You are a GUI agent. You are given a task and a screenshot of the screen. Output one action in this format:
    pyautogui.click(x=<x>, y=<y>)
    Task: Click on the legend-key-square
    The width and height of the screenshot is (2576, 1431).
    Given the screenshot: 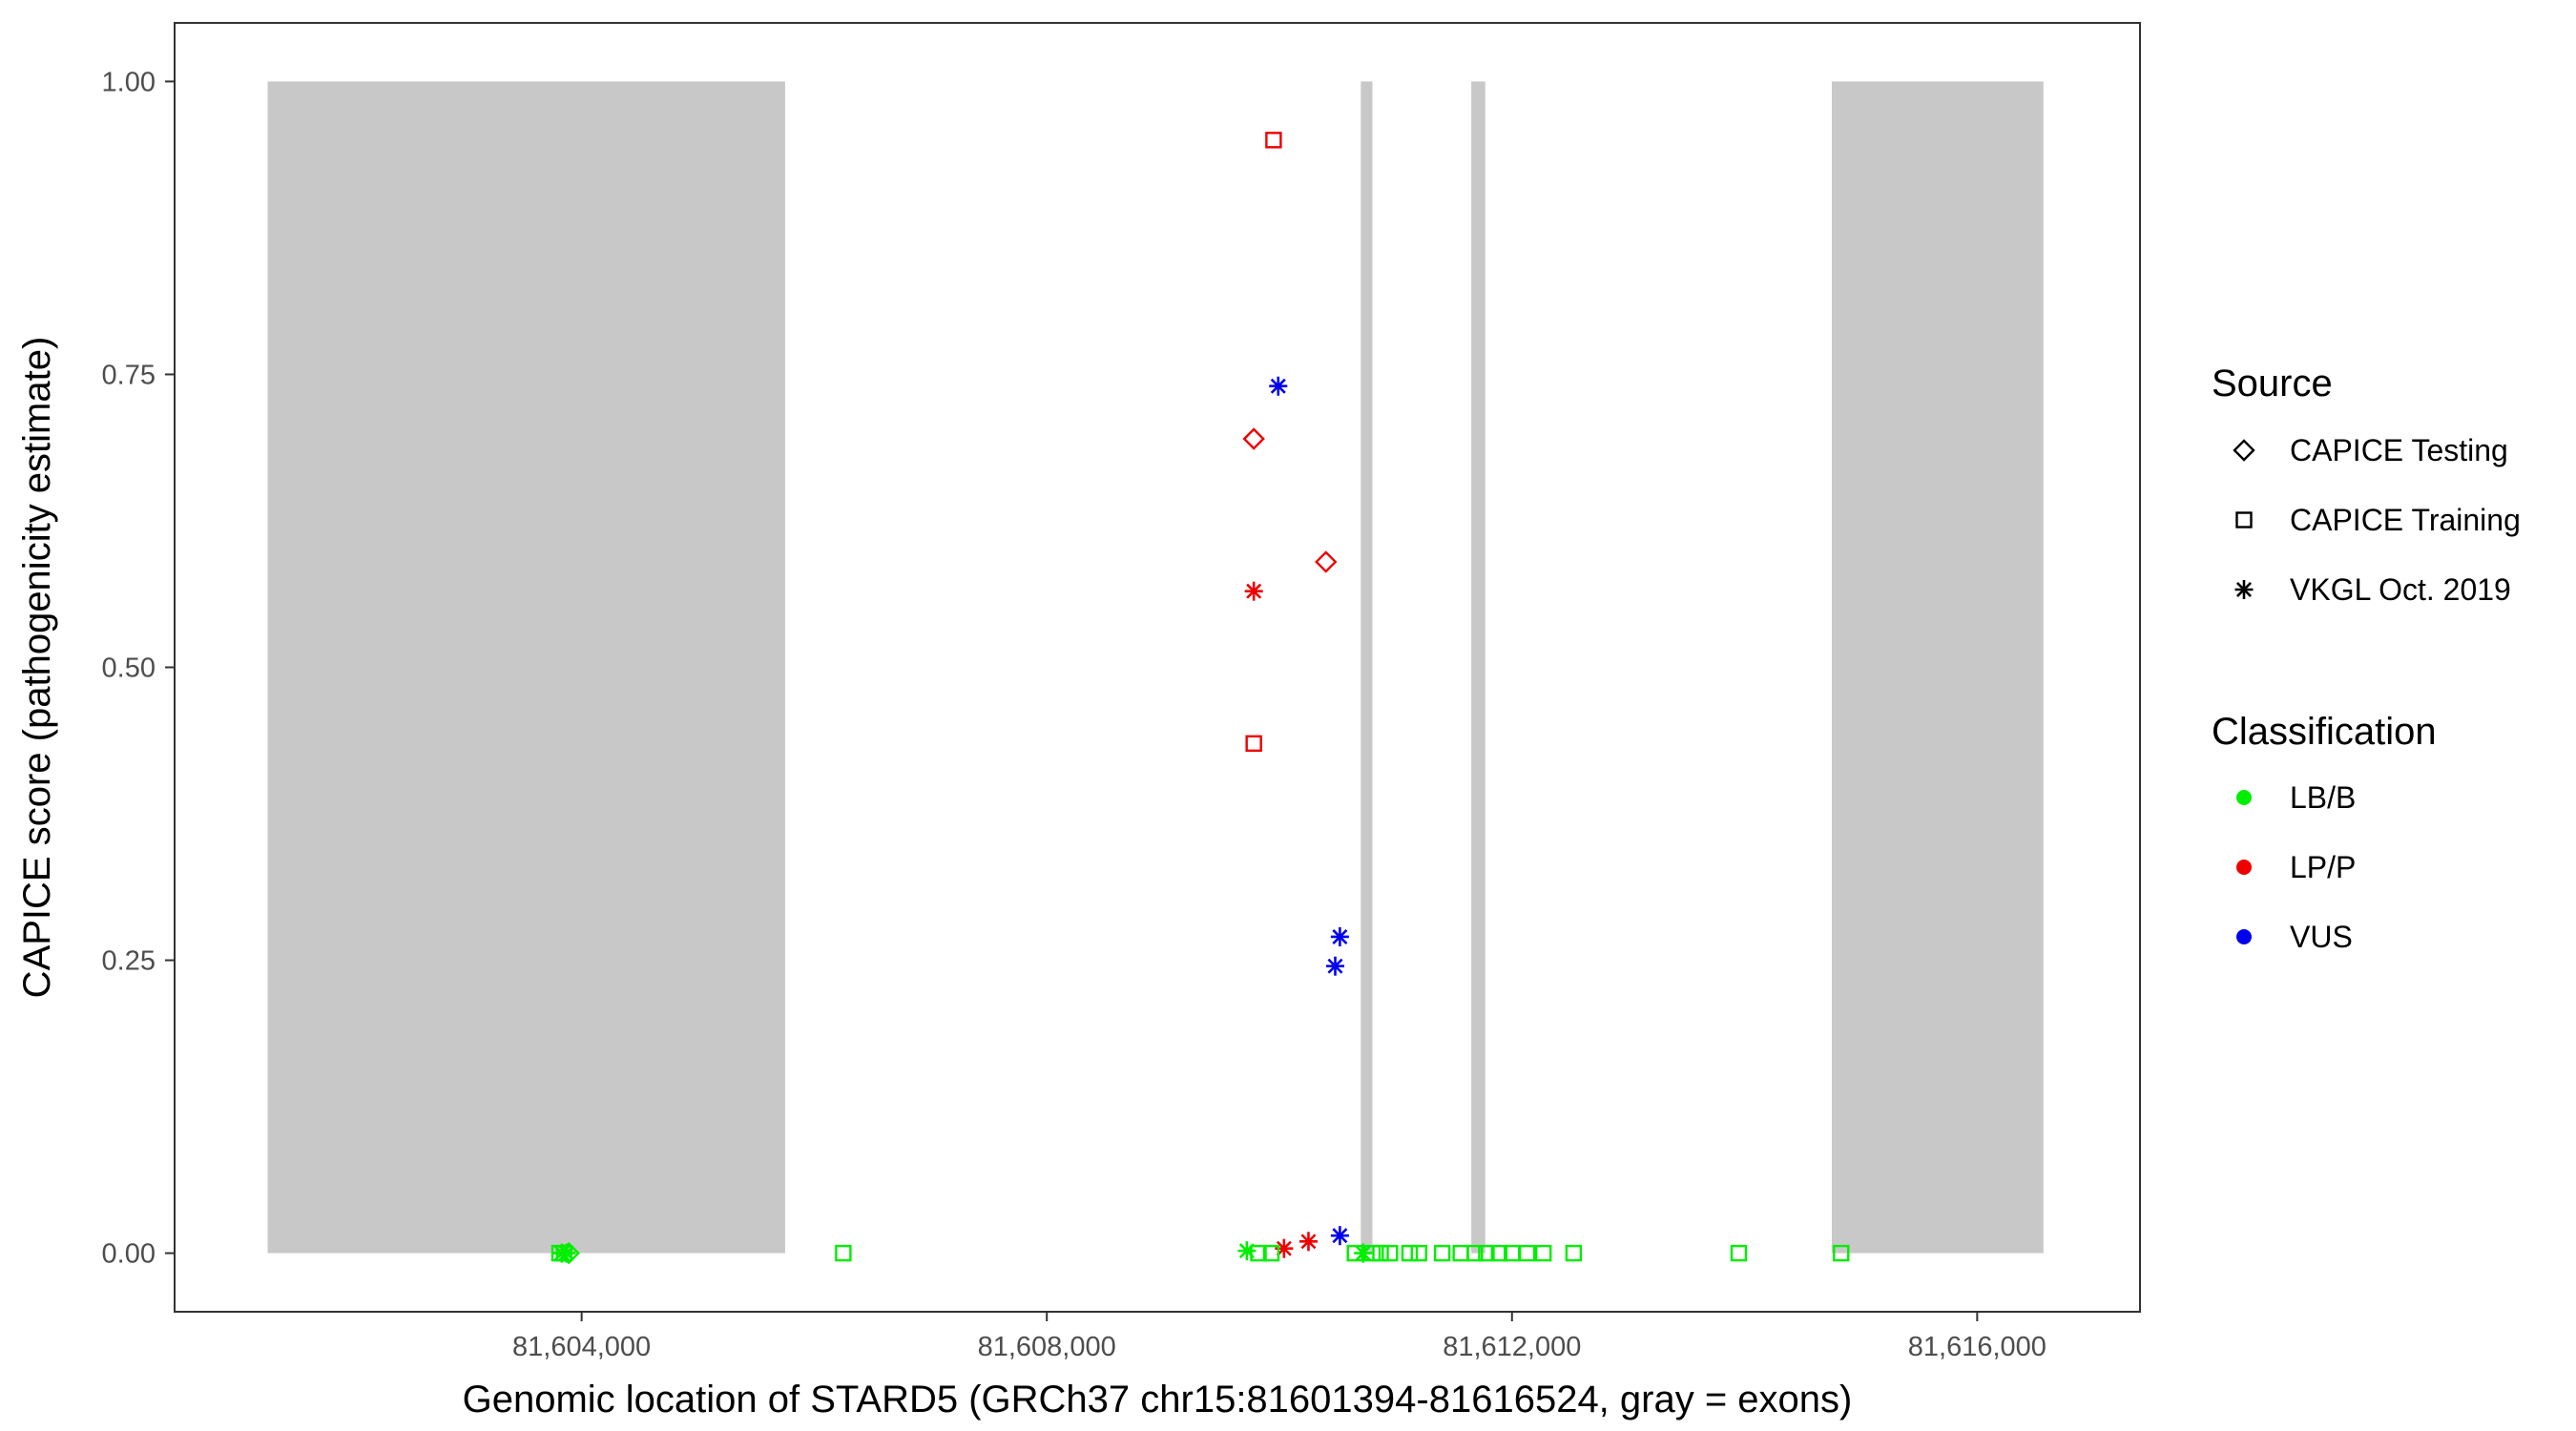 What is the action you would take?
    pyautogui.click(x=2244, y=520)
    